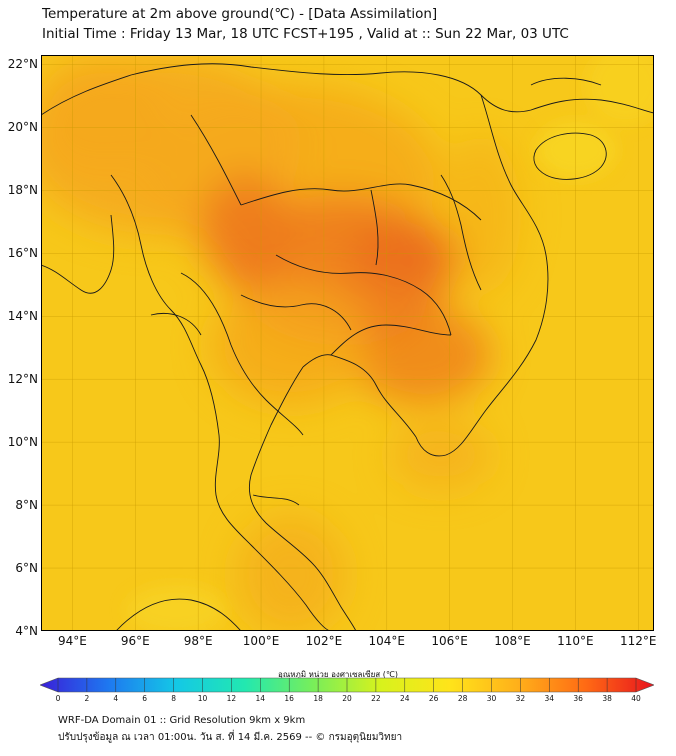 The height and width of the screenshot is (756, 676). Describe the element at coordinates (347, 685) in the screenshot. I see `colorbar` at that location.